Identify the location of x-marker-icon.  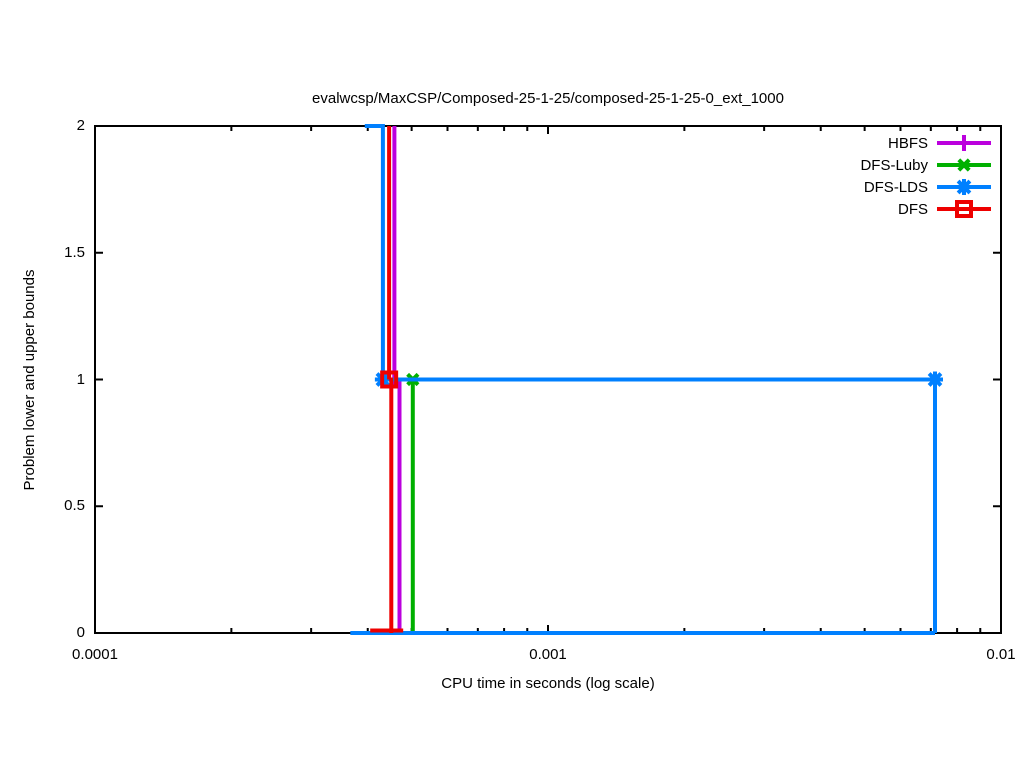
(964, 165).